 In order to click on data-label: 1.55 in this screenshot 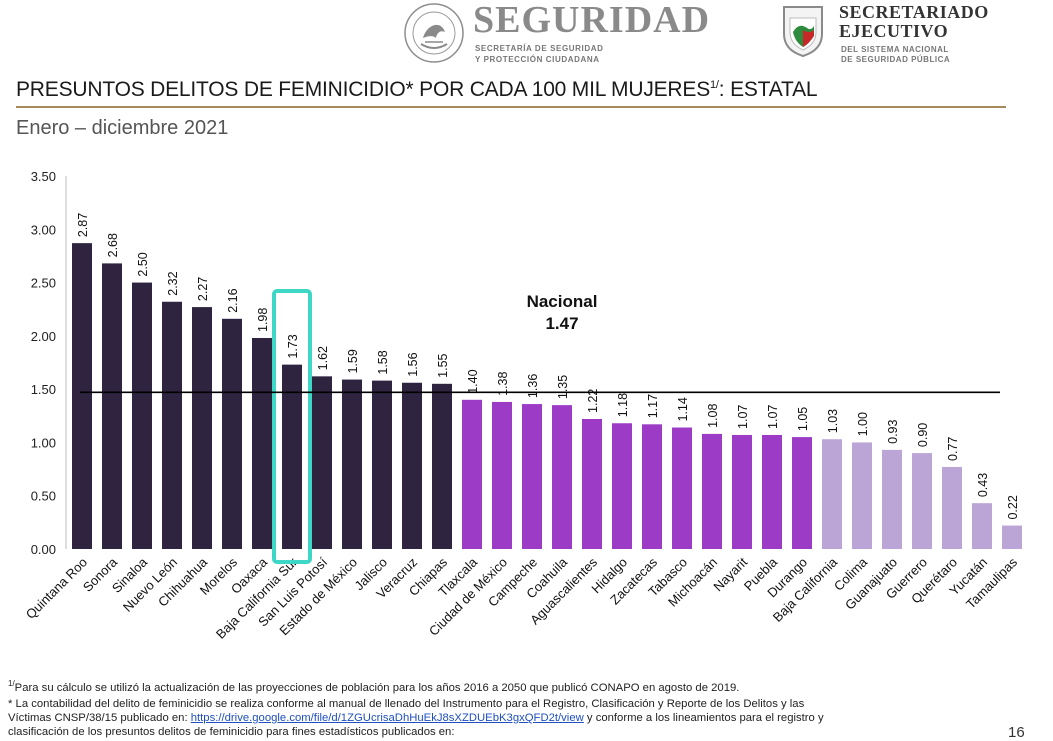, I will do `click(443, 365)`.